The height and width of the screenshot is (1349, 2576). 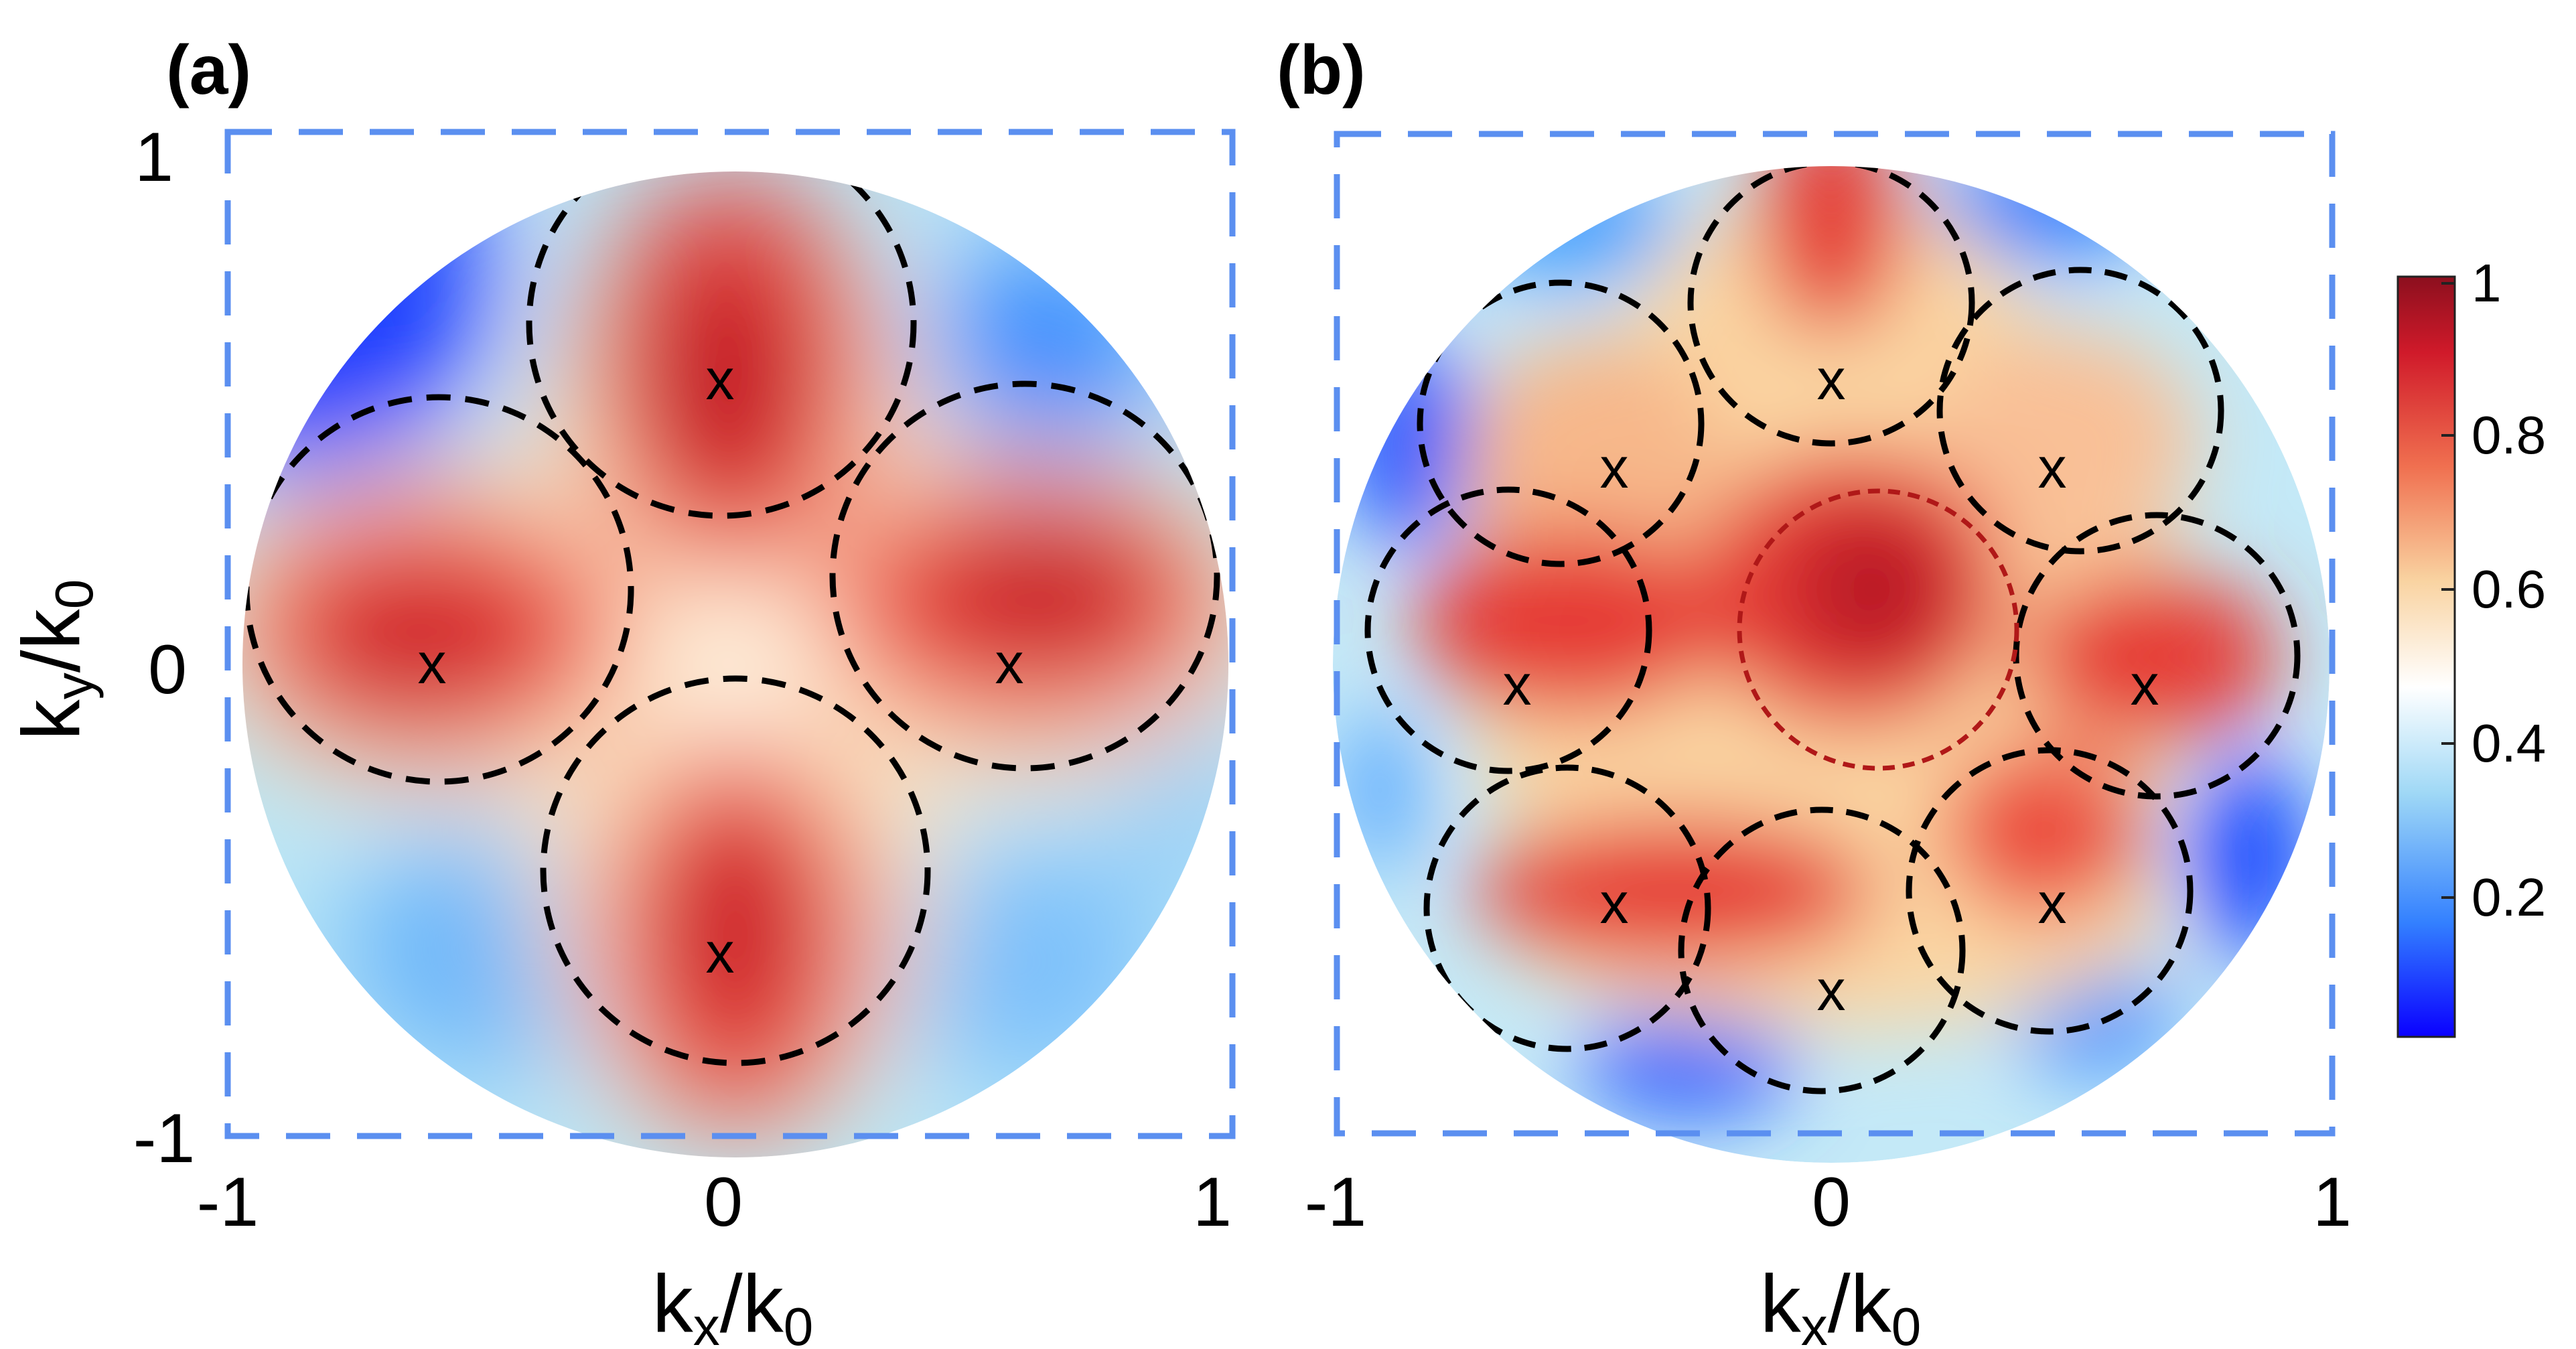 What do you see at coordinates (154, 157) in the screenshot?
I see `y-tick-label: 1` at bounding box center [154, 157].